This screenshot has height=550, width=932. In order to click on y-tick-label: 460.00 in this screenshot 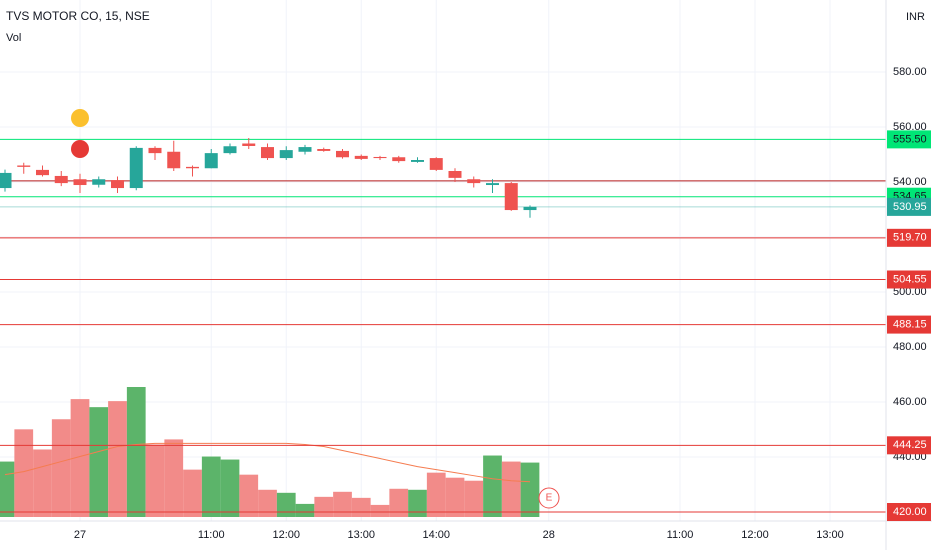, I will do `click(910, 402)`.